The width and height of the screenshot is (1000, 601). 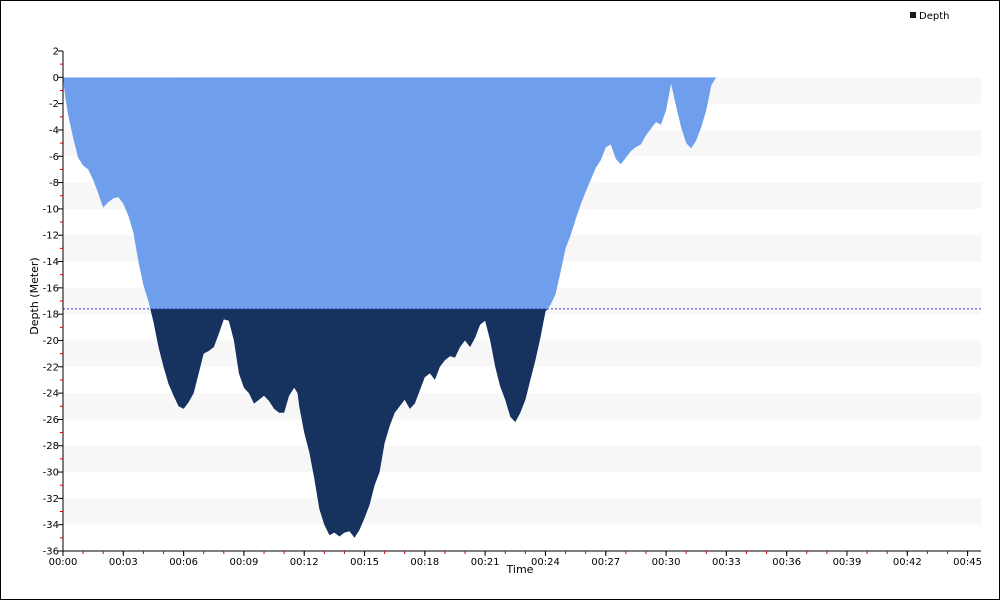 What do you see at coordinates (786, 562) in the screenshot?
I see `x-tick-label: 00:36` at bounding box center [786, 562].